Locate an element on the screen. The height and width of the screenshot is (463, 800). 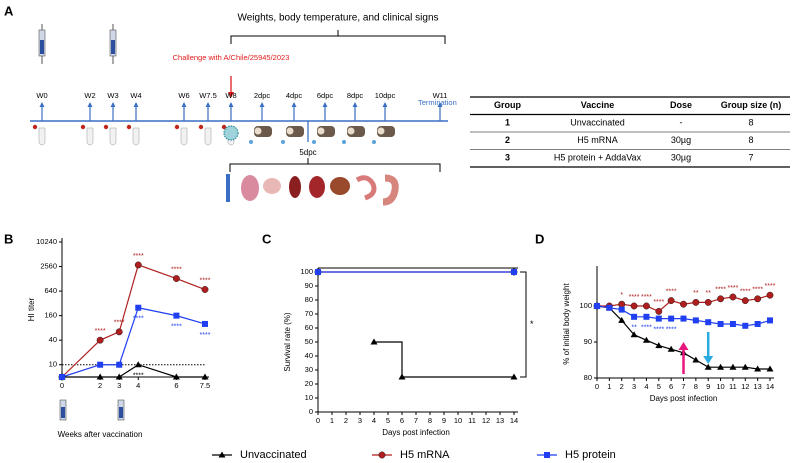
y-tick-label: 50 is located at coordinates (309, 341).